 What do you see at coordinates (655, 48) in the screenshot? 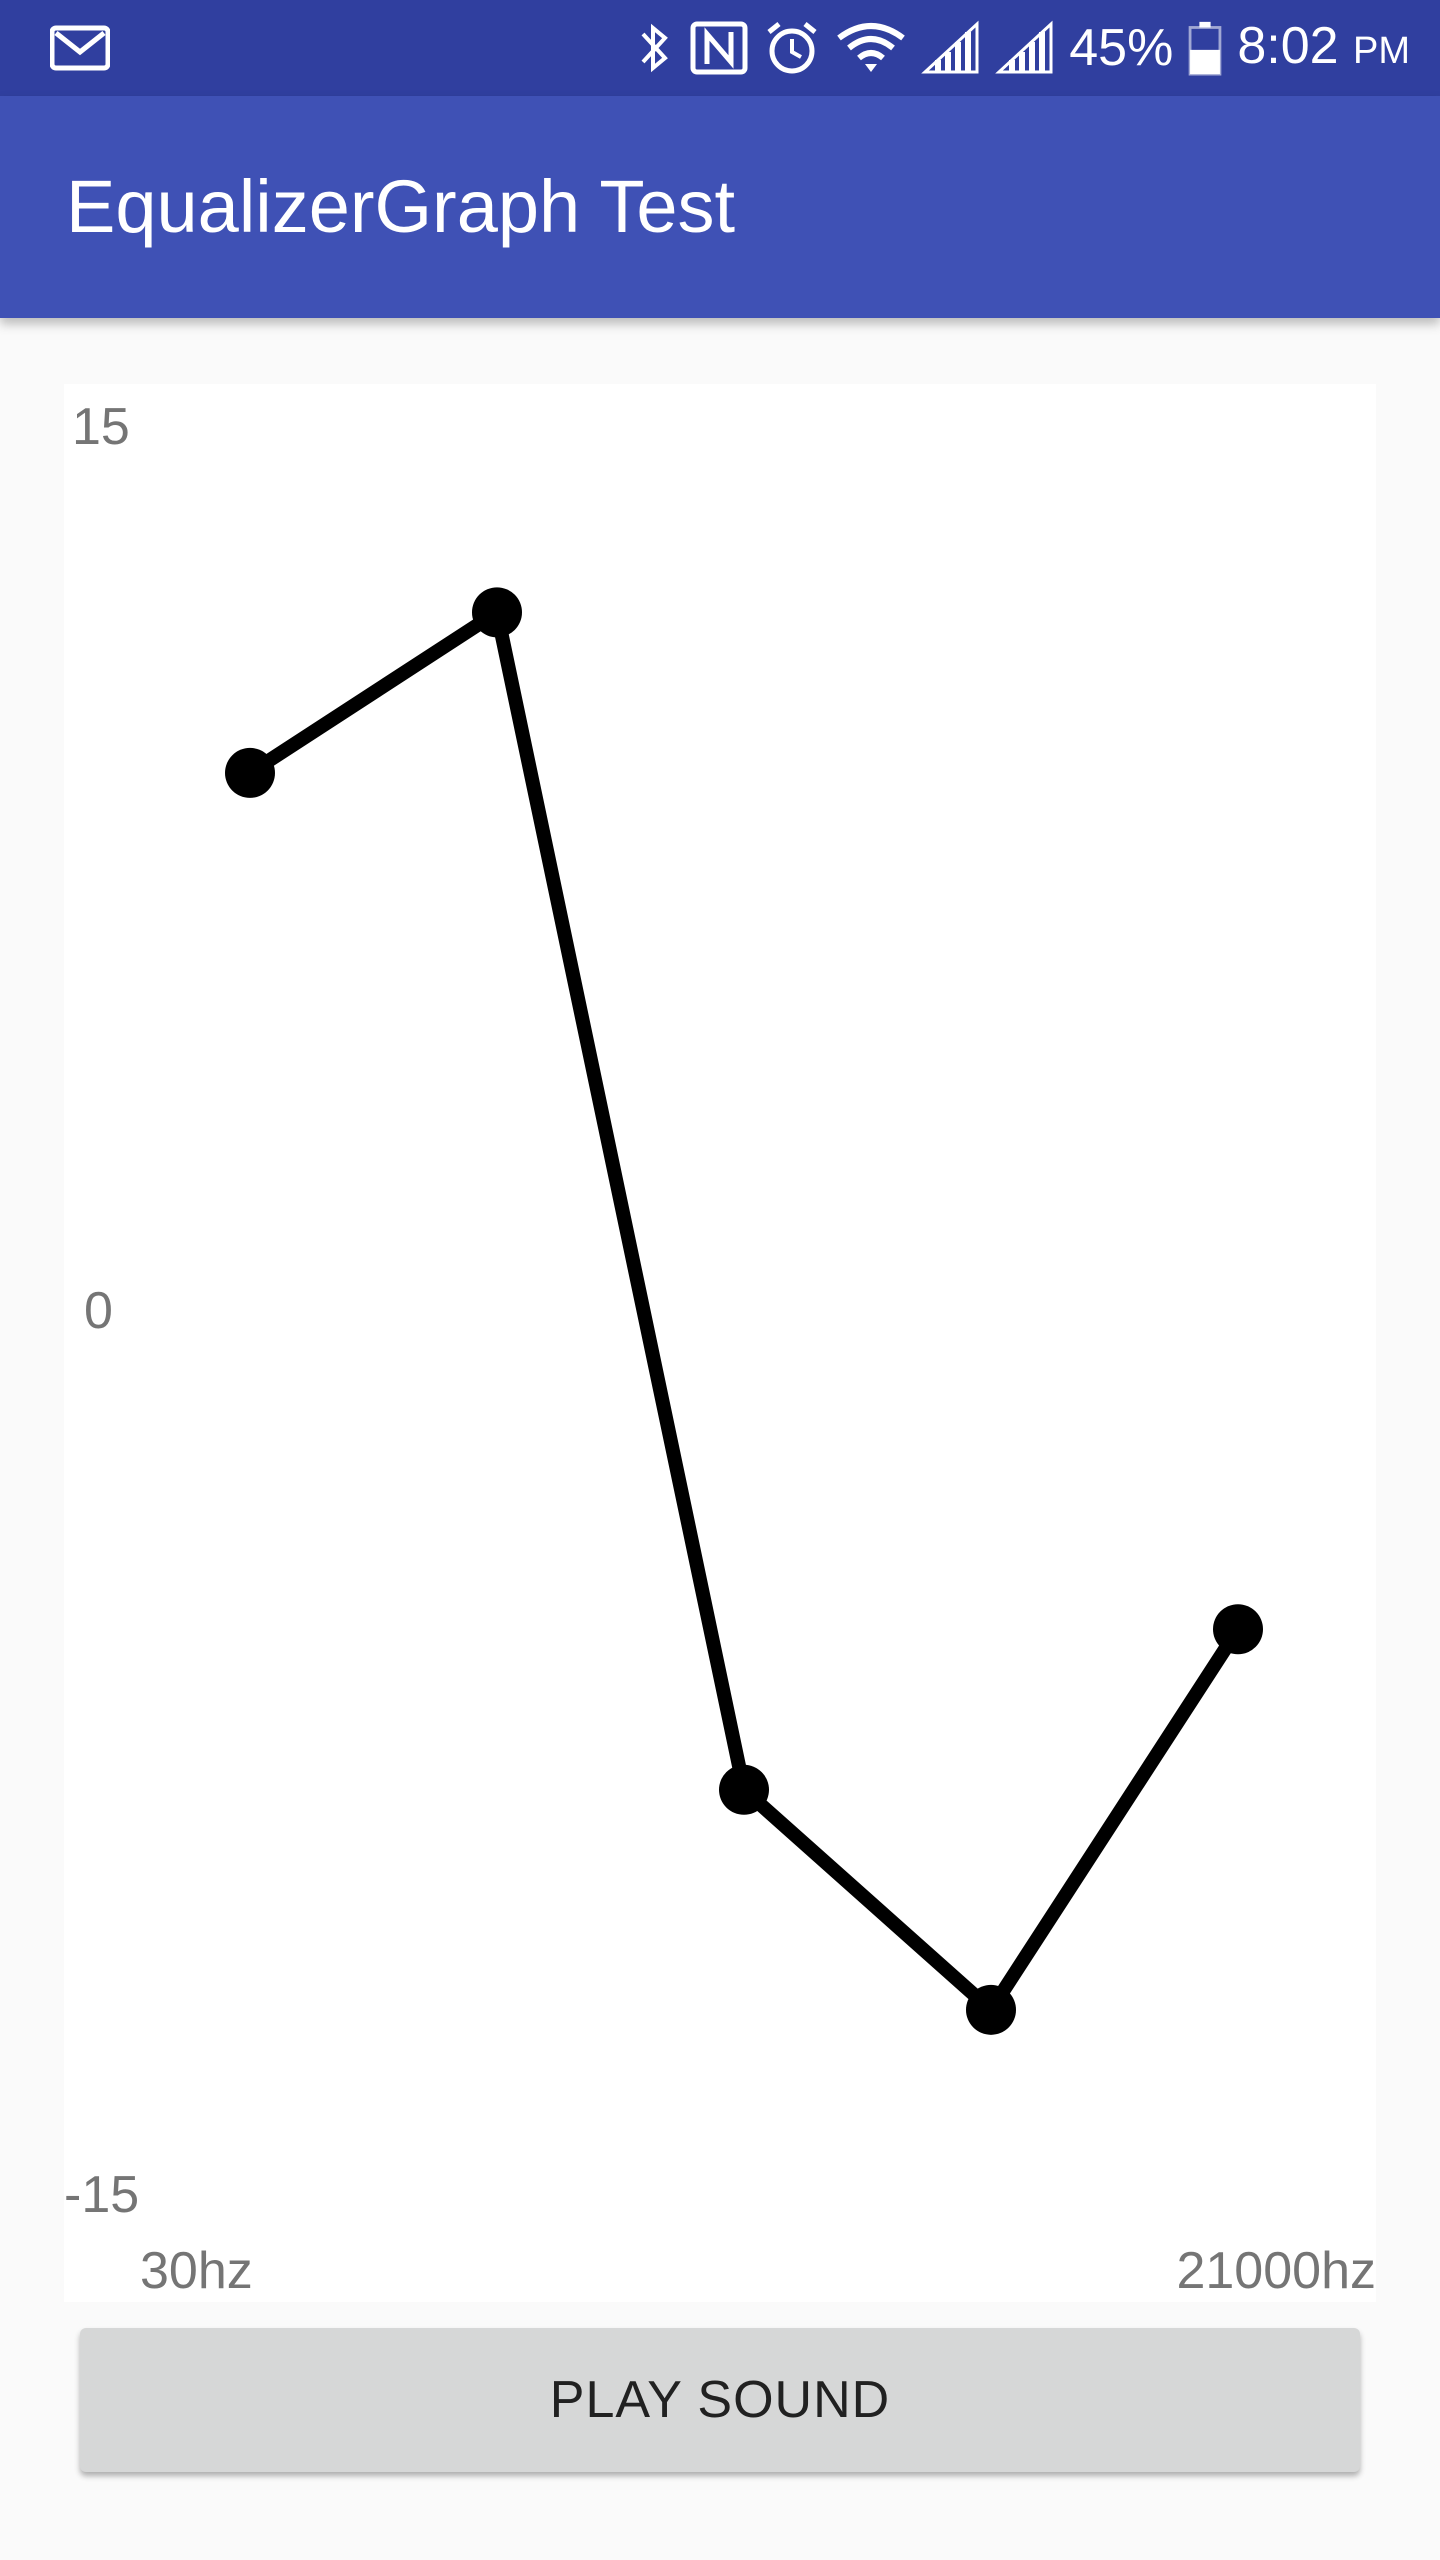
I see `bluetooth-icon` at bounding box center [655, 48].